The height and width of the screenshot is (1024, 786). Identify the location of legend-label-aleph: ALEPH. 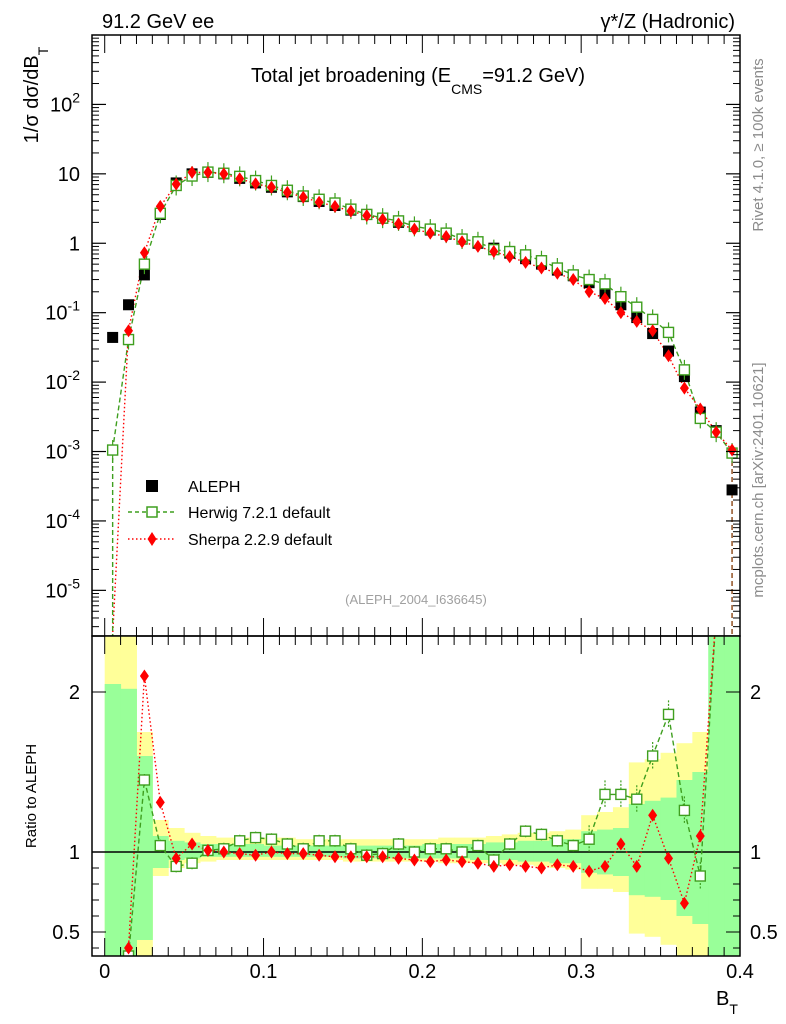
(214, 487).